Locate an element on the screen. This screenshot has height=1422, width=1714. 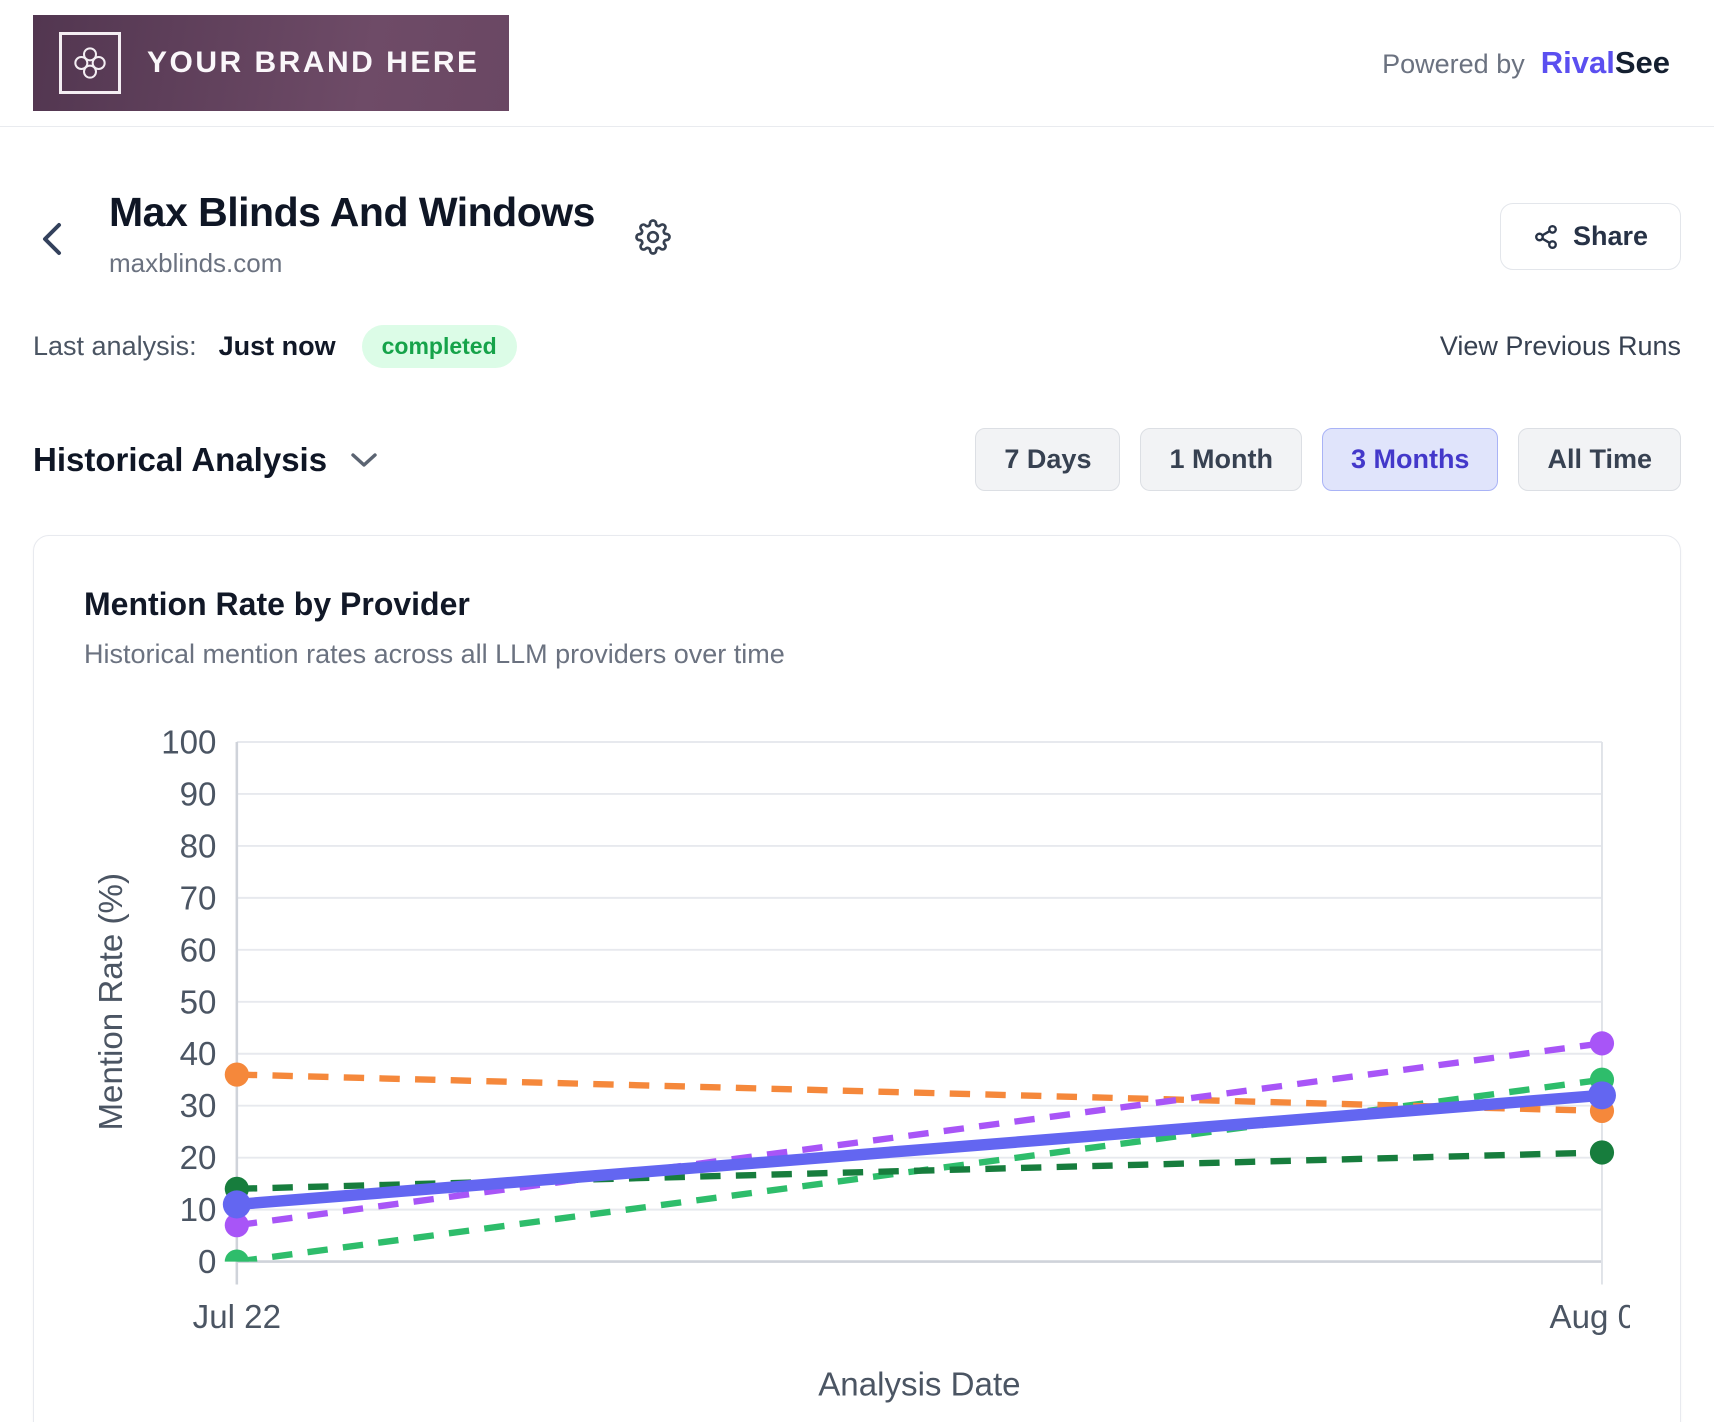
settings-button is located at coordinates (653, 238).